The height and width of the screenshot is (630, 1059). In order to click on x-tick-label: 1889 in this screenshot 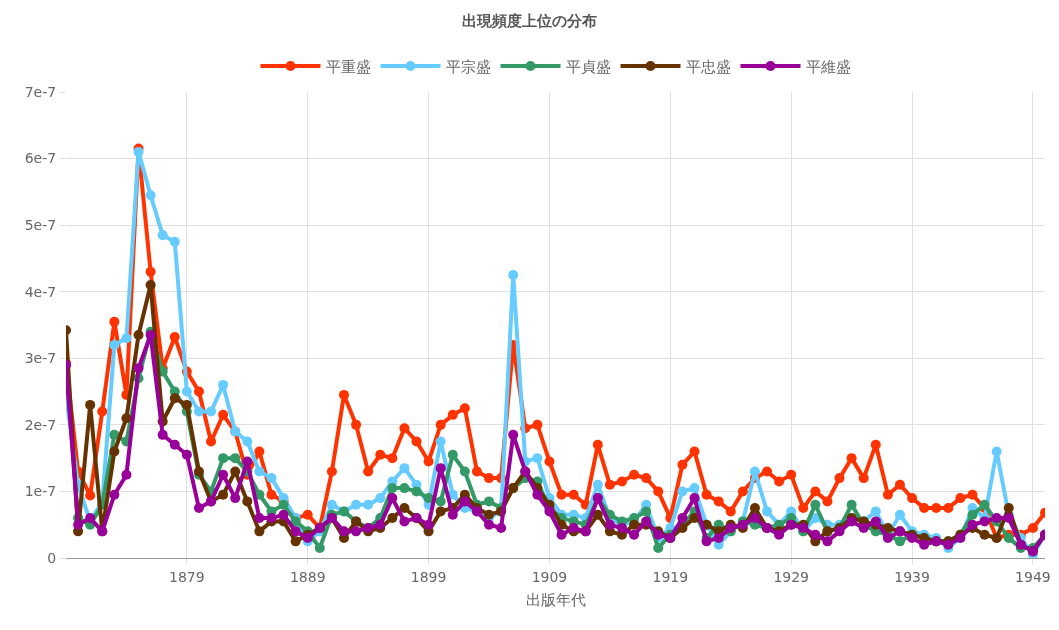, I will do `click(307, 576)`.